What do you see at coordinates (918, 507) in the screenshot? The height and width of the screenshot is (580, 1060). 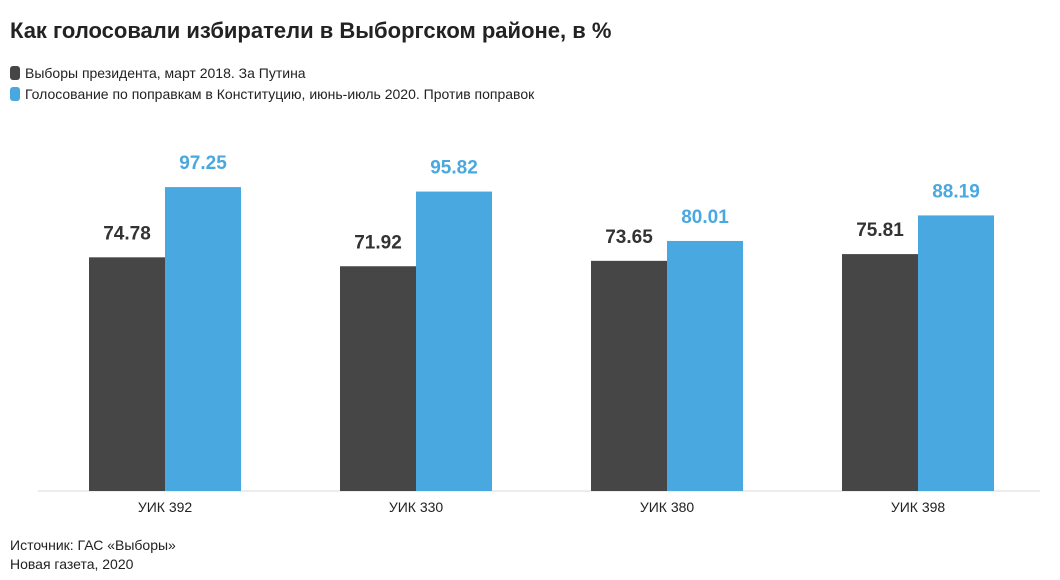 I see `x-tick-label: УИК 398` at bounding box center [918, 507].